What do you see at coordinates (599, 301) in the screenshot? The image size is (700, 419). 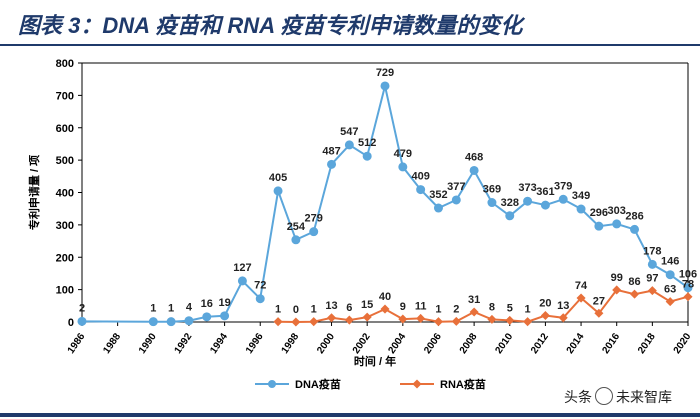 I see `rna-data-label: 27` at bounding box center [599, 301].